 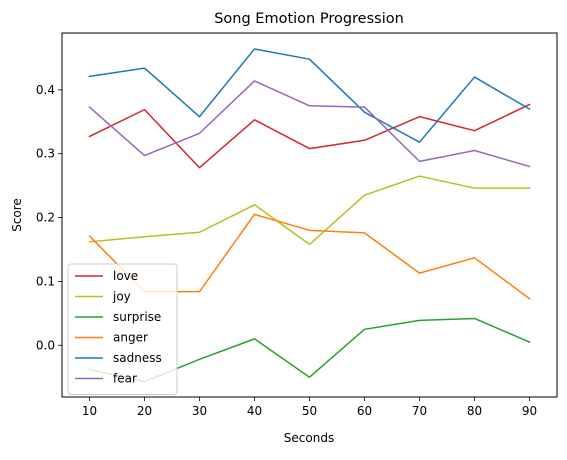 What do you see at coordinates (309, 210) in the screenshot?
I see `series-line-joy` at bounding box center [309, 210].